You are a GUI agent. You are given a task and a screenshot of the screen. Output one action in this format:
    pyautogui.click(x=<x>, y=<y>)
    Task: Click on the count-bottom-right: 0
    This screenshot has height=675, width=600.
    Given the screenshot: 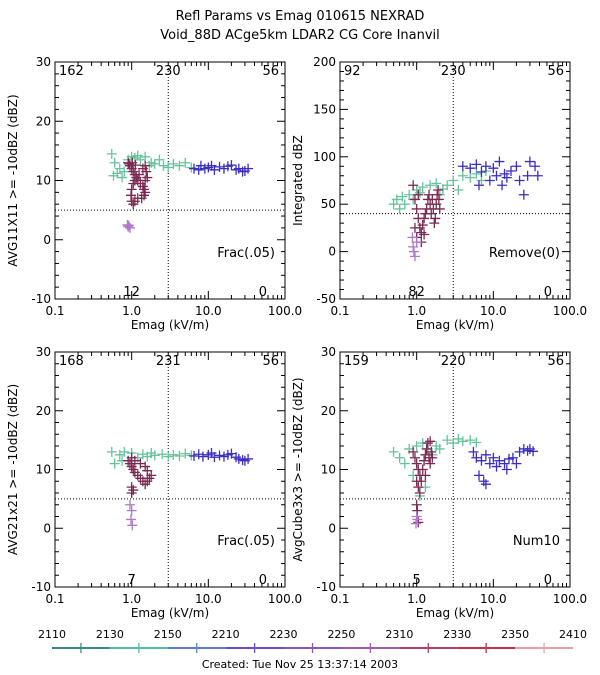 What is the action you would take?
    pyautogui.click(x=263, y=292)
    